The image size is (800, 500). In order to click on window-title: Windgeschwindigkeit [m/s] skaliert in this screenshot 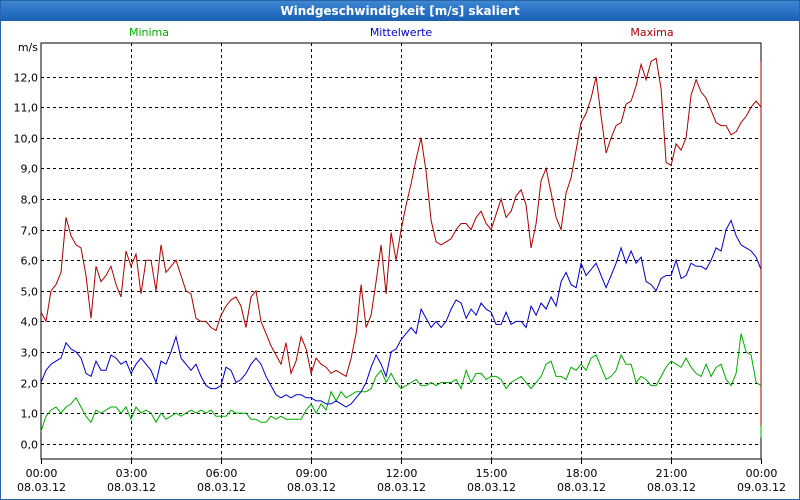, I will do `click(400, 11)`.